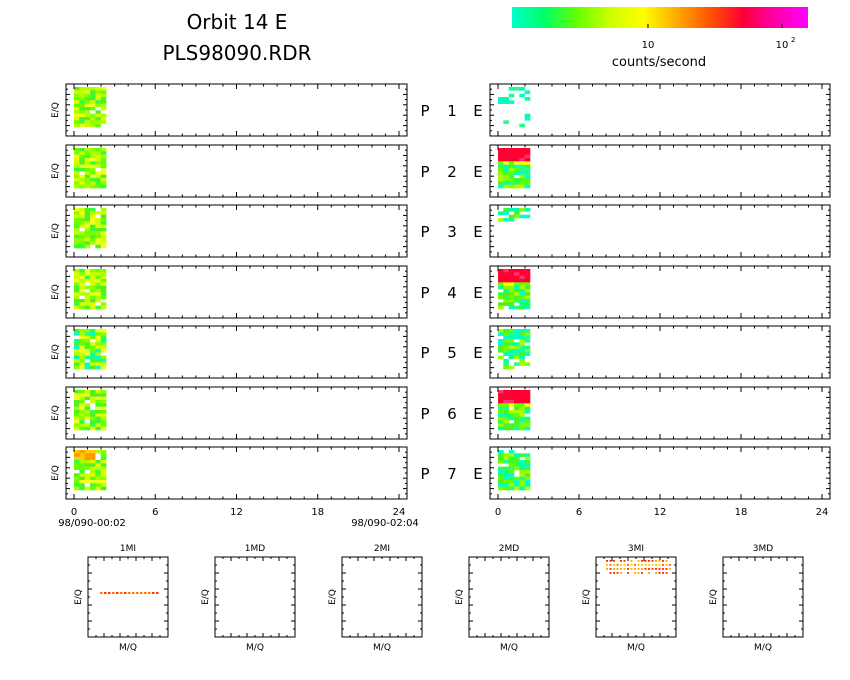 The width and height of the screenshot is (850, 680). What do you see at coordinates (229, 473) in the screenshot?
I see `left-panel-7: E/Q` at bounding box center [229, 473].